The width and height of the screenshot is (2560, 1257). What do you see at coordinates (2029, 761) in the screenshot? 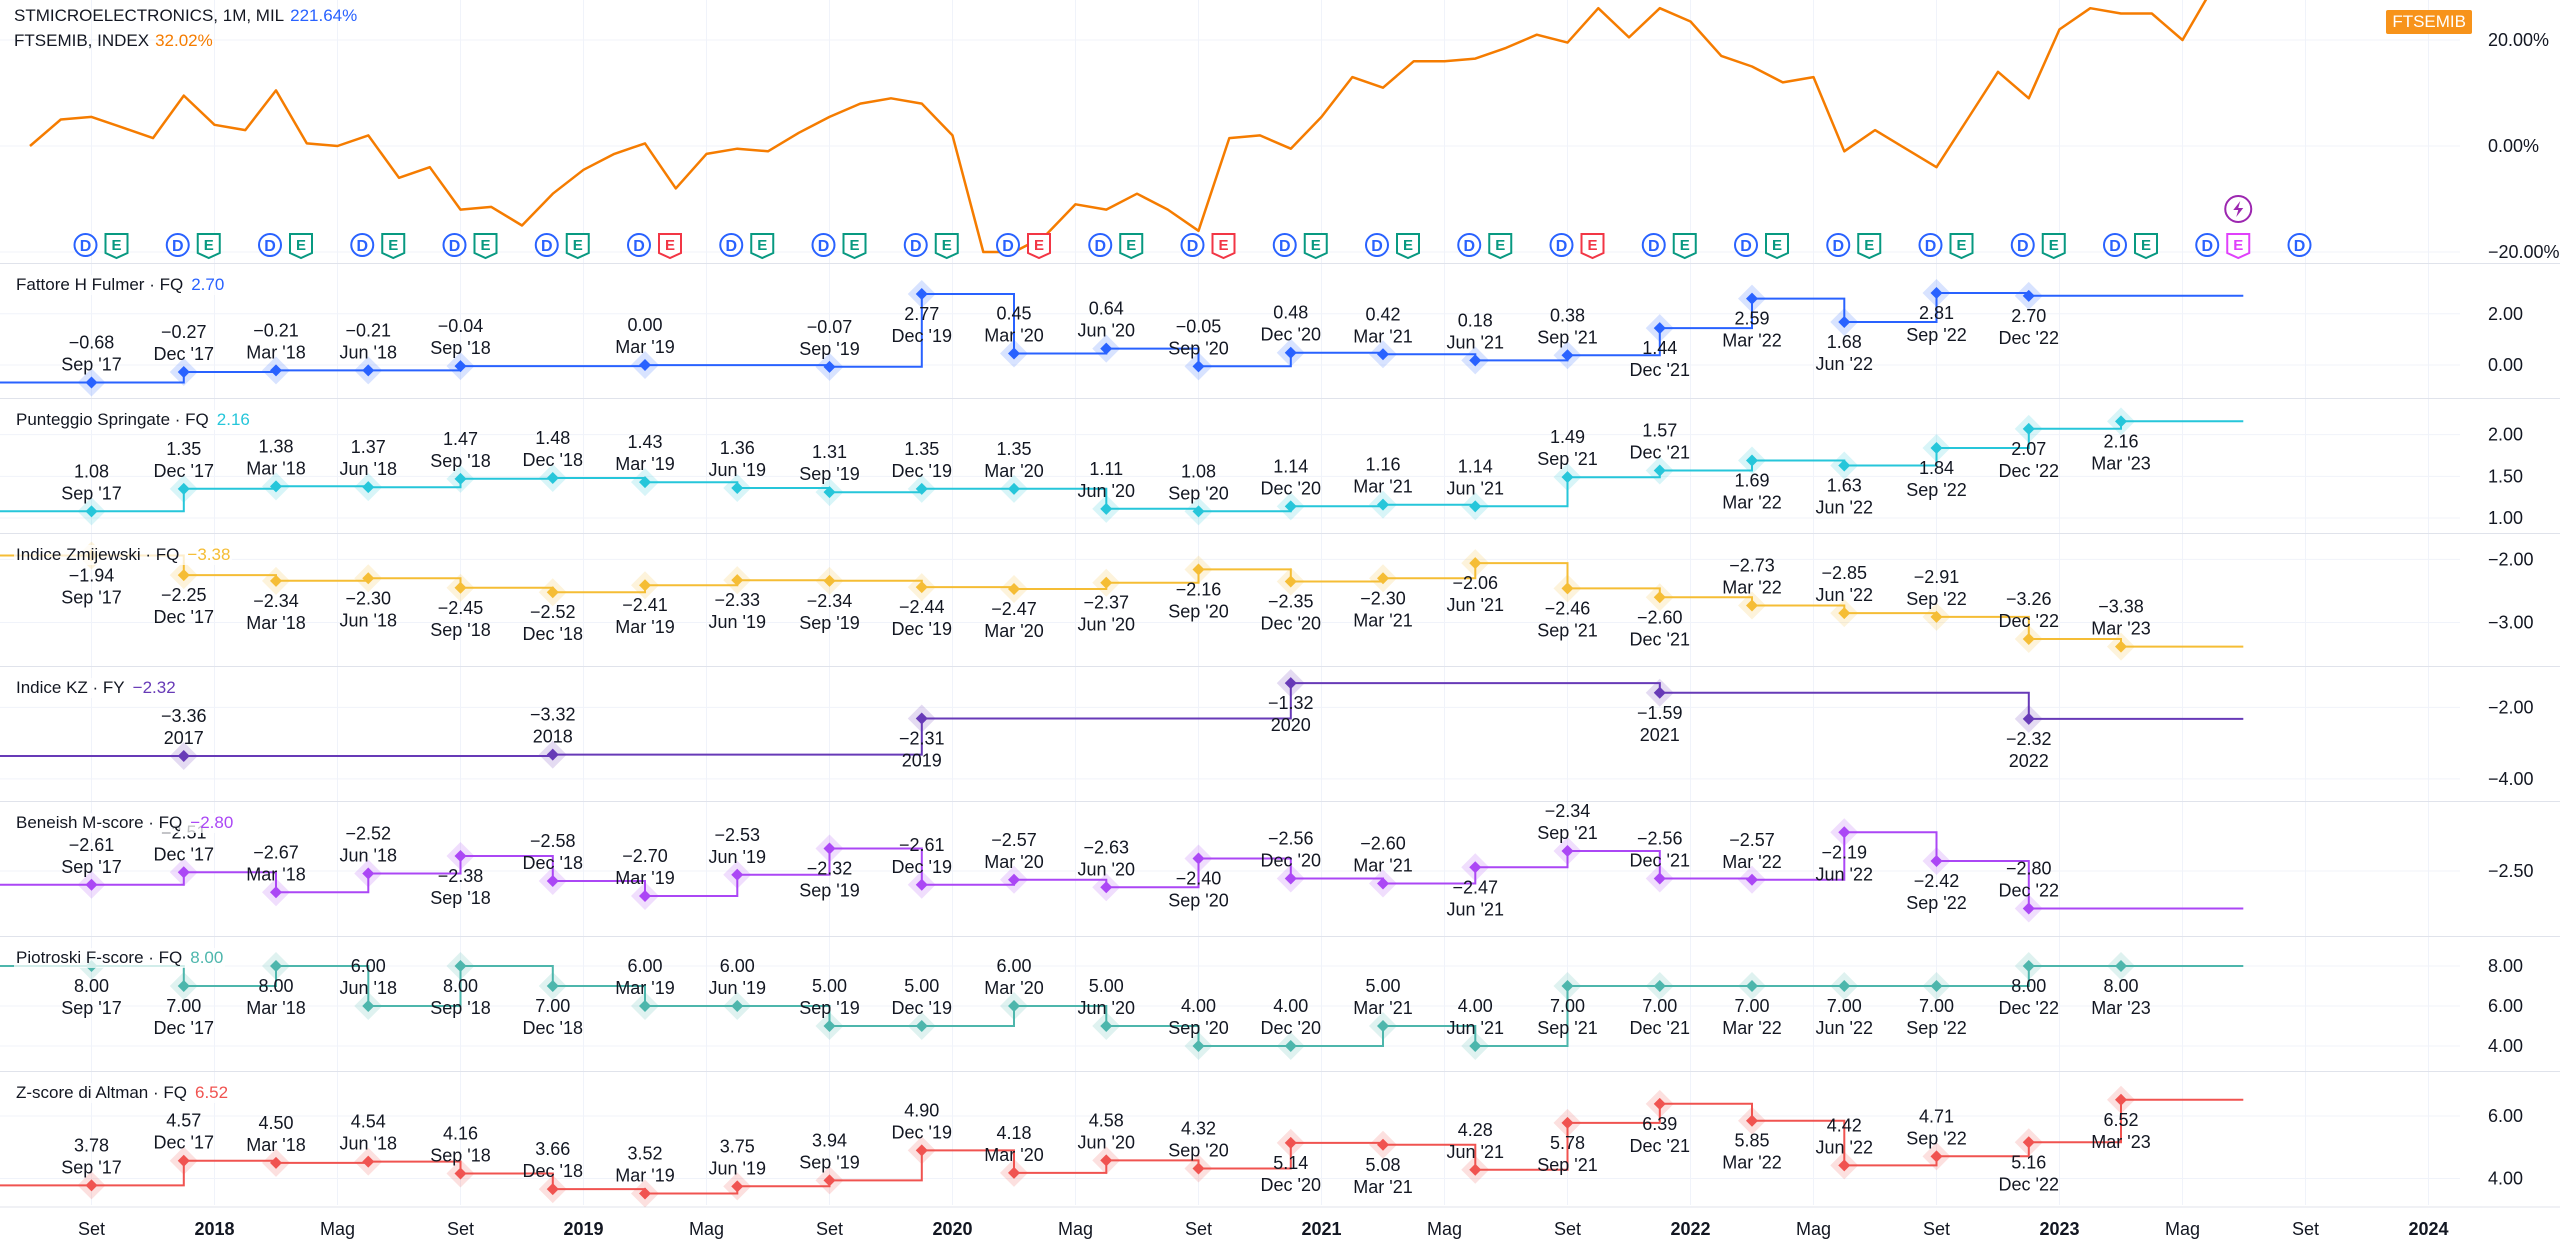
I see `point-period-label: 2022` at bounding box center [2029, 761].